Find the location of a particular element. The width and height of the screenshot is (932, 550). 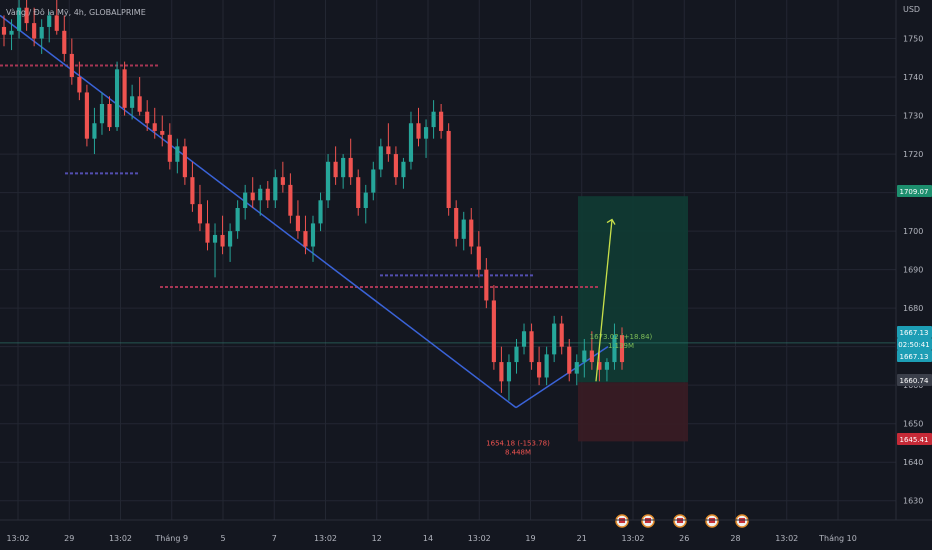

y-tick-label: 1690 is located at coordinates (913, 270).